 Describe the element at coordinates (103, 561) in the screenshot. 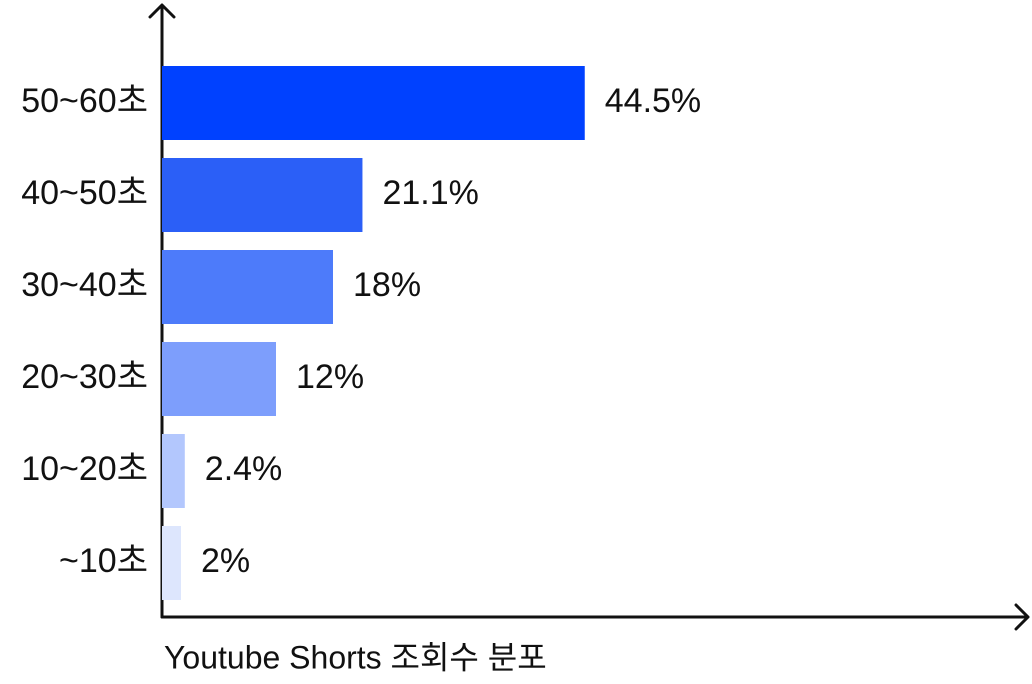

I see `category-label: ~10초` at that location.